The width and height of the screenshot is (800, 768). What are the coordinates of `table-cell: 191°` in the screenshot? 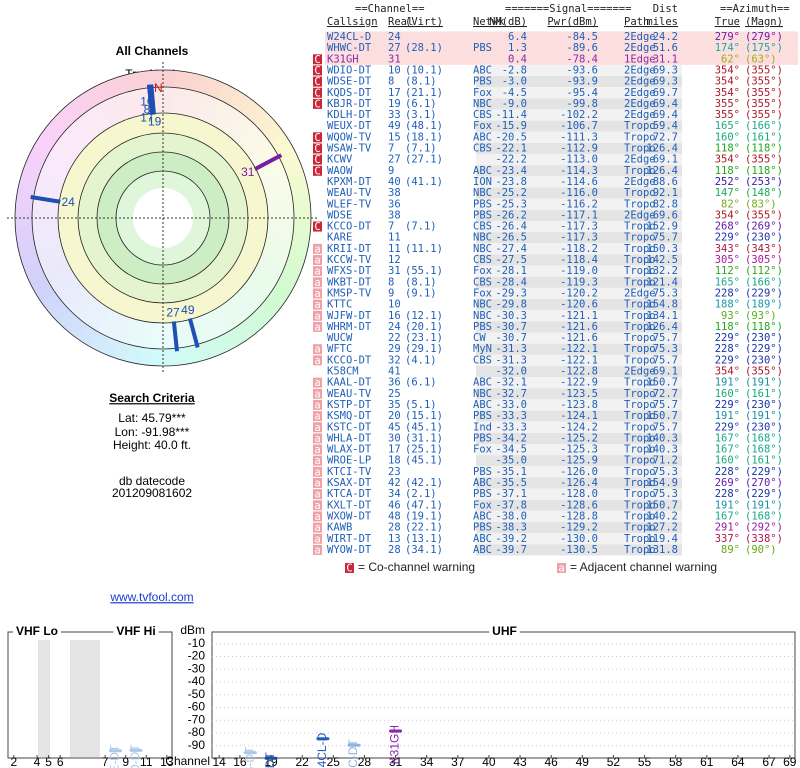 It's located at (727, 383).